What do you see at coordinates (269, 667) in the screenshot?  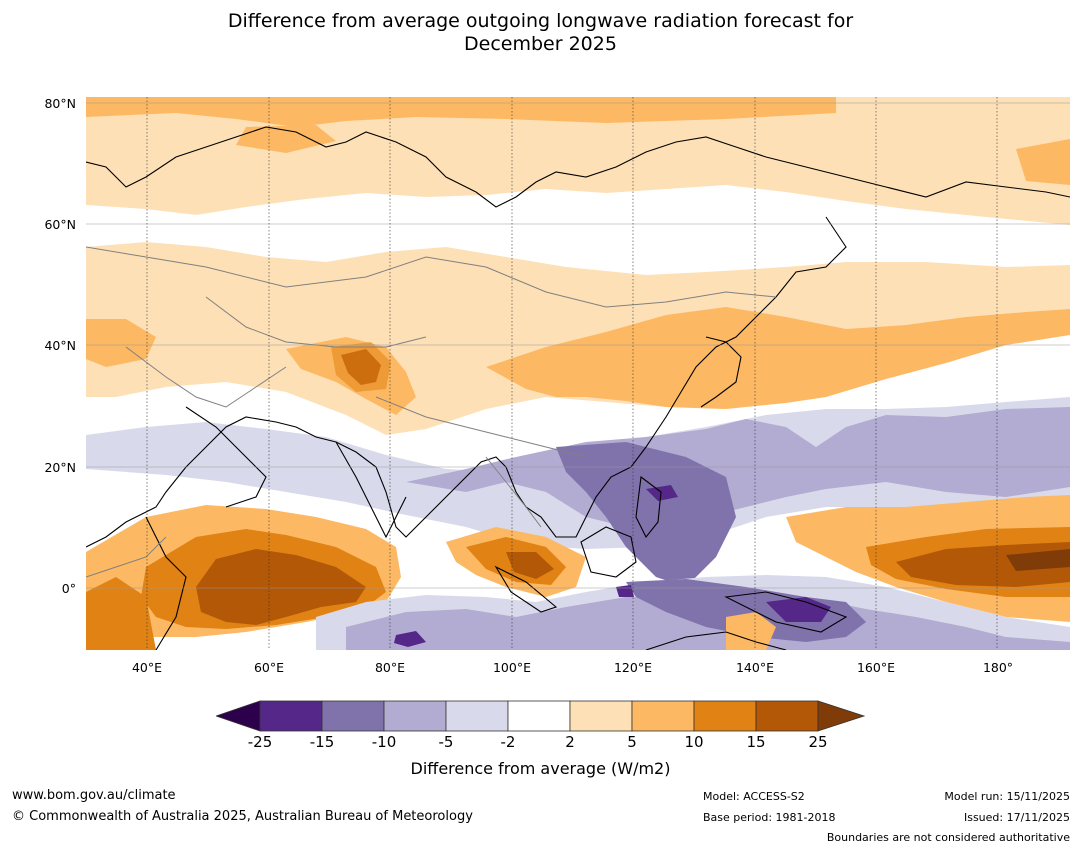 I see `lon-label-60e: 60°E` at bounding box center [269, 667].